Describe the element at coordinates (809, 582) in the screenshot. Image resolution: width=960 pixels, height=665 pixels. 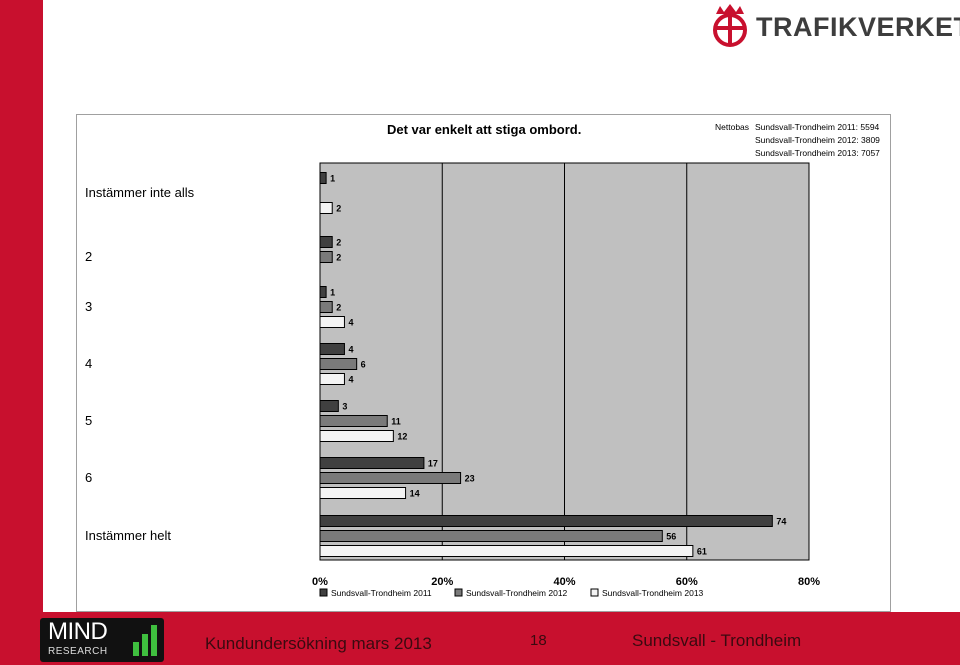
I see `x-tick-label: 80%` at that location.